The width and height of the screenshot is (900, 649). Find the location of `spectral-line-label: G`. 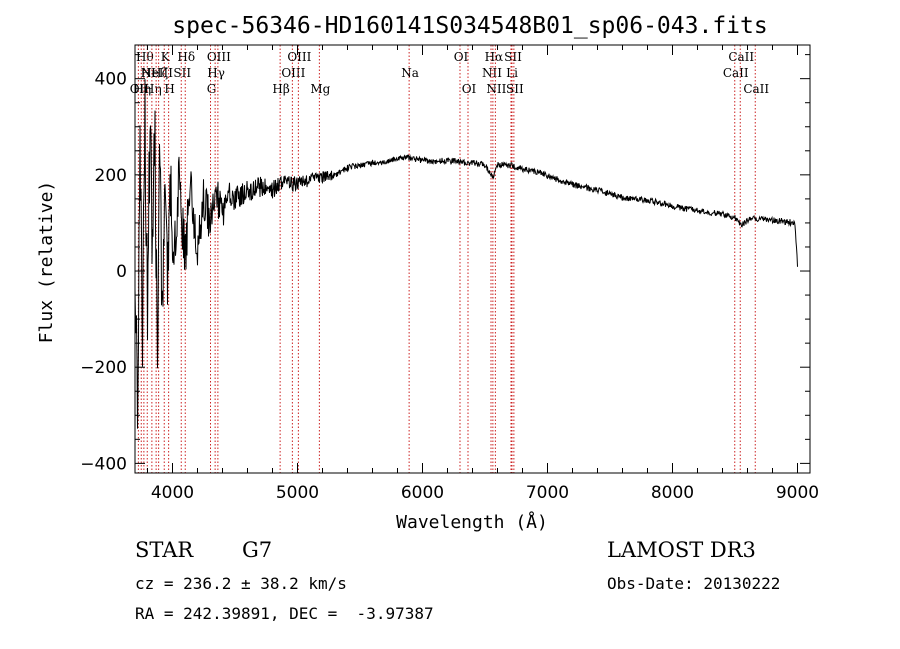

spectral-line-label: G is located at coordinates (212, 89).